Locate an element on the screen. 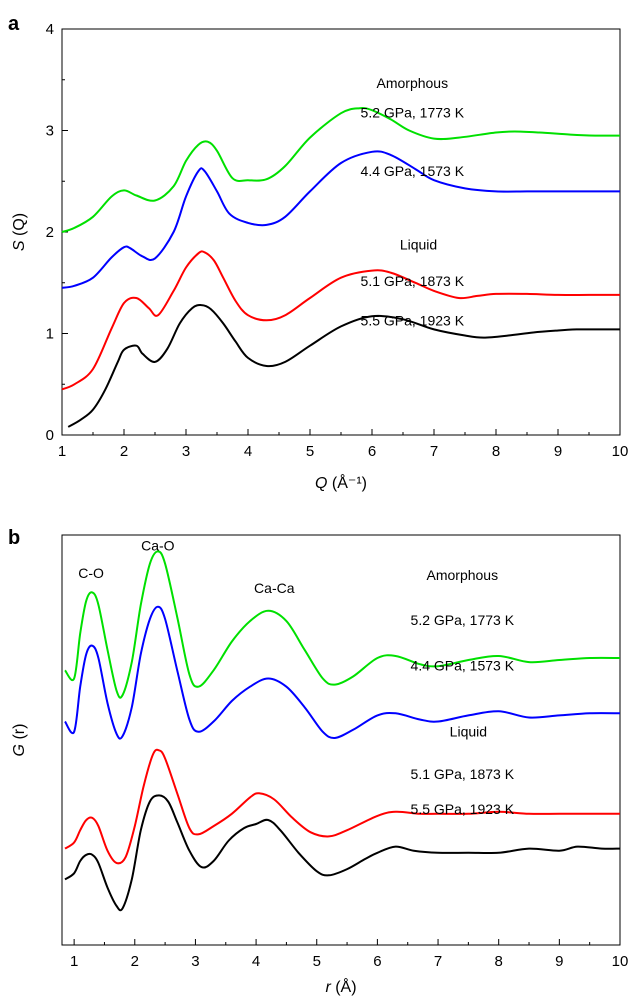 This screenshot has width=630, height=1000. panel-b-annotation: 4.4 GPa, 1573 K is located at coordinates (463, 665).